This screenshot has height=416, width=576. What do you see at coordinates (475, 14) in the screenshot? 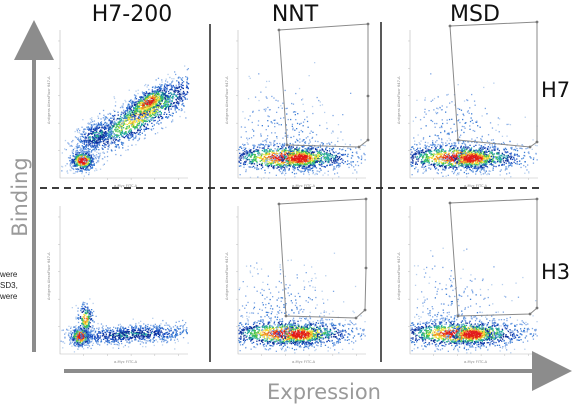
I see `column-title-msd: MSD` at bounding box center [475, 14].